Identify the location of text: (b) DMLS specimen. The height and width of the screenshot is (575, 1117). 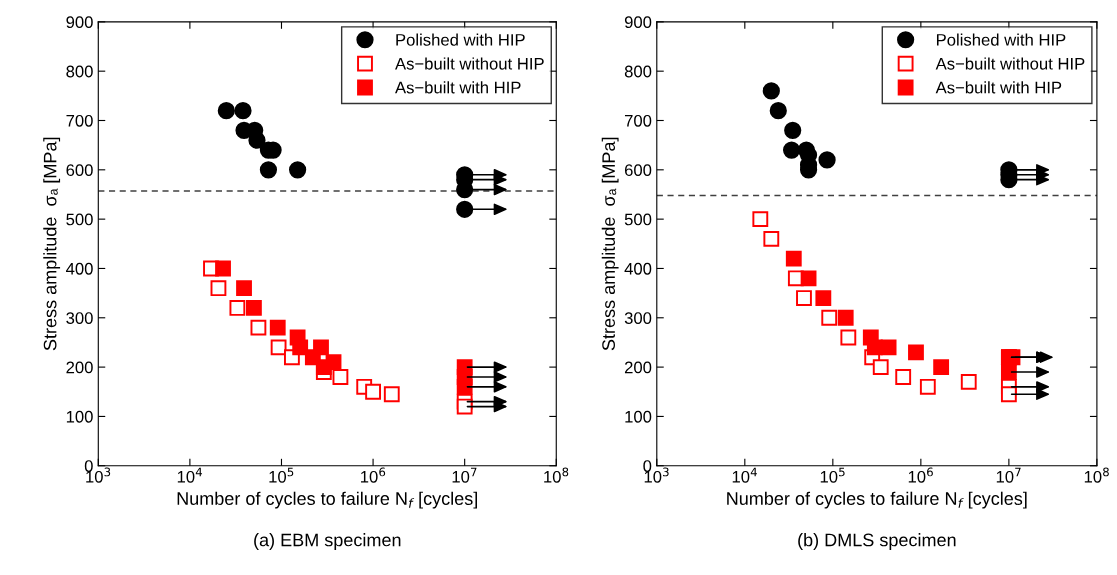
(877, 541).